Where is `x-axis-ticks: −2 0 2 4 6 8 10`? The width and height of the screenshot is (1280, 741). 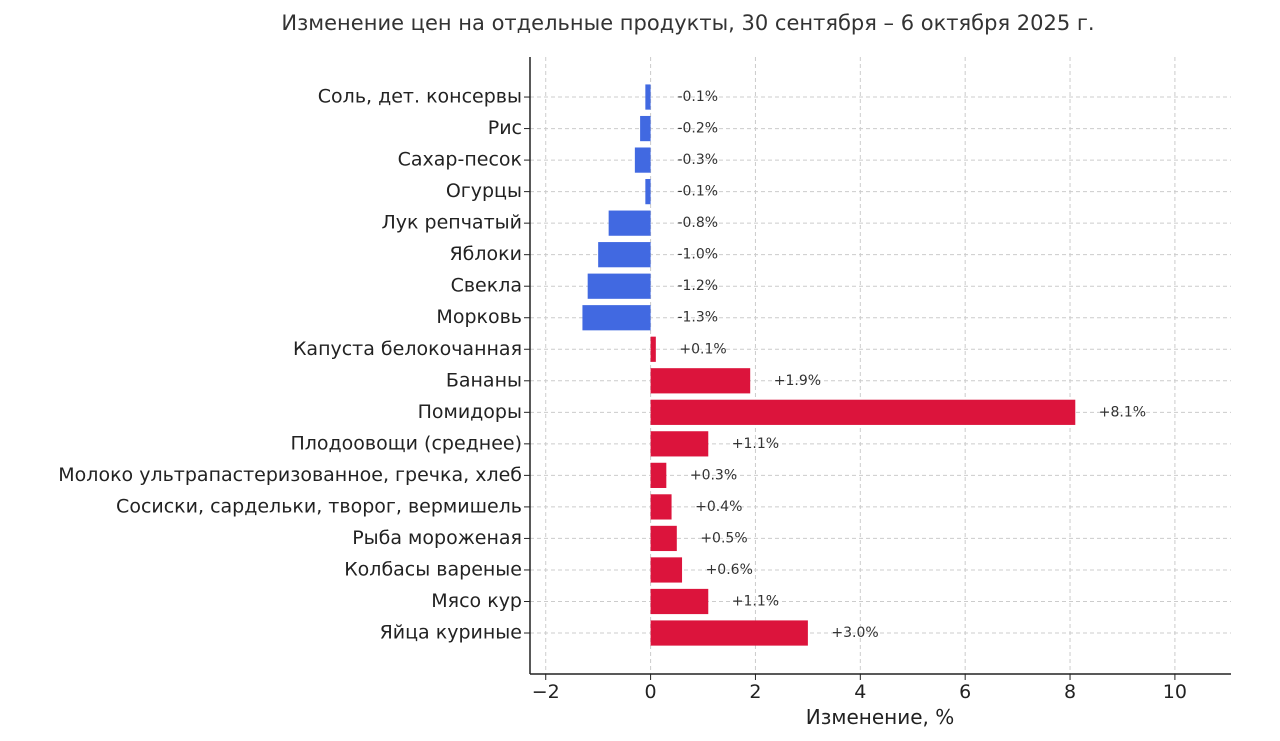
x-axis-ticks: −2 0 2 4 6 8 10 is located at coordinates (859, 688).